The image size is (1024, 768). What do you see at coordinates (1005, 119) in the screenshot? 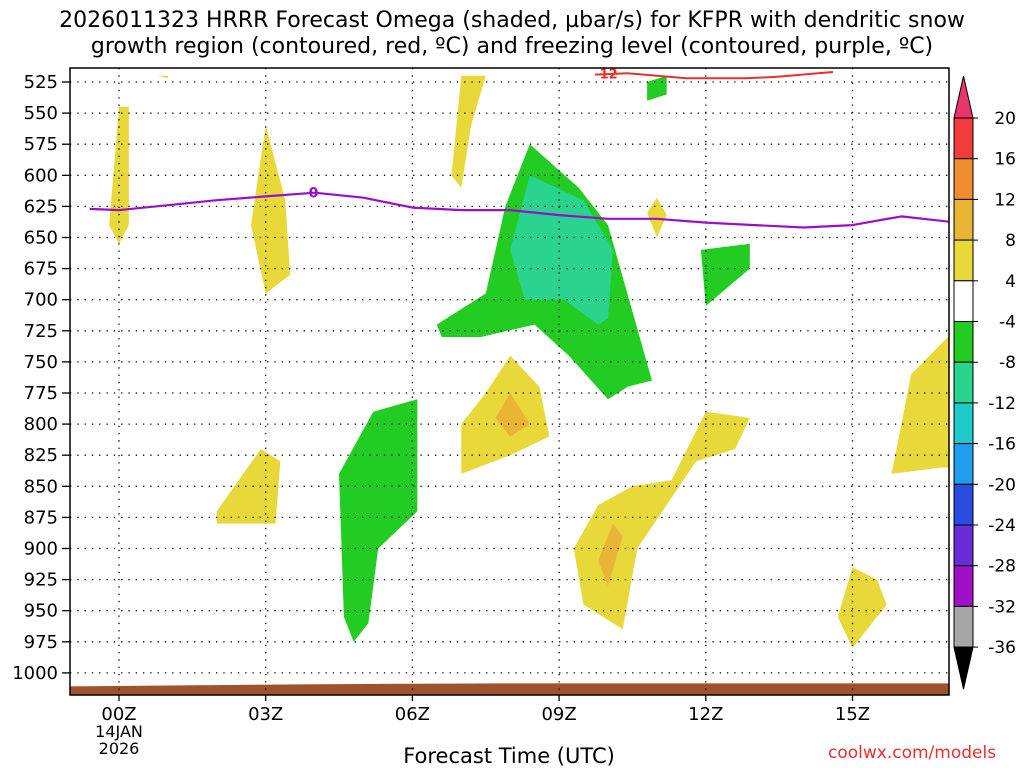
I see `colorbar-label-20: 20` at bounding box center [1005, 119].